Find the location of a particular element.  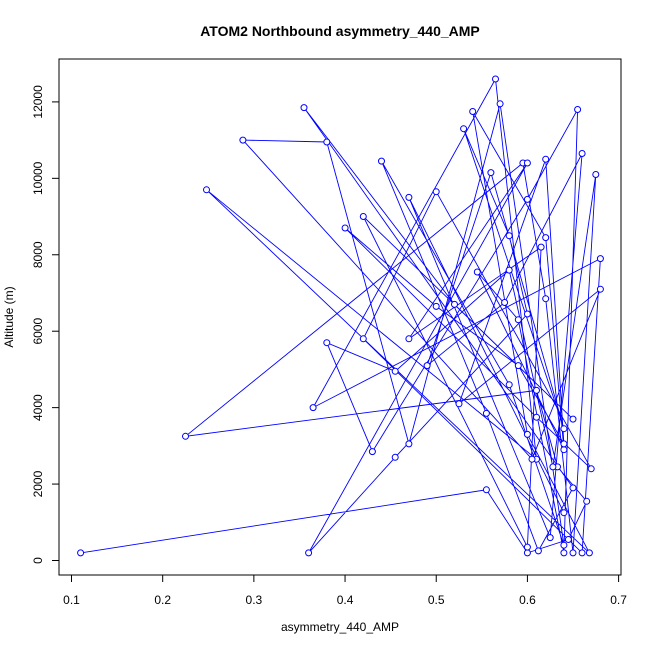

x-tick-label: 0.7 is located at coordinates (618, 600).